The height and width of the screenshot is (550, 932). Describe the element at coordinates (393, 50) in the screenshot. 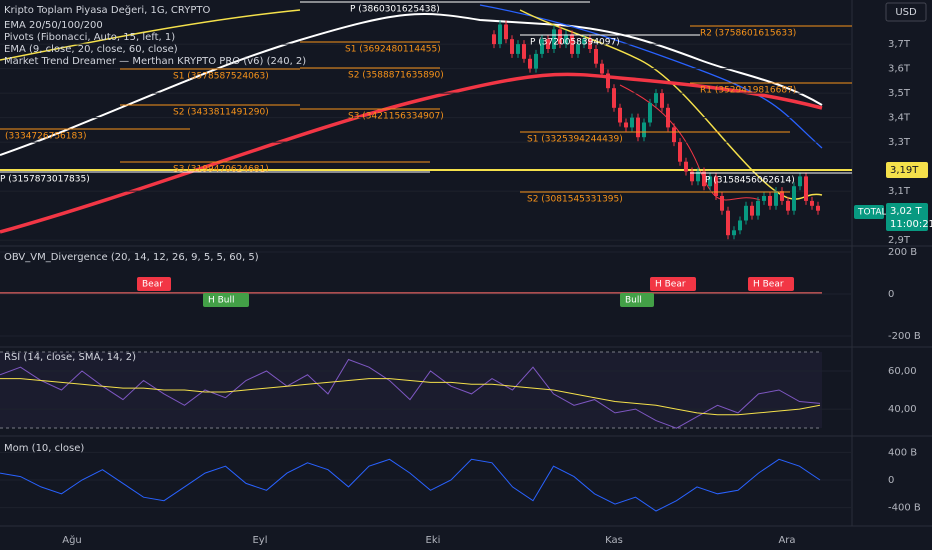

I see `pivot-label: S1 (3692480114455)` at that location.